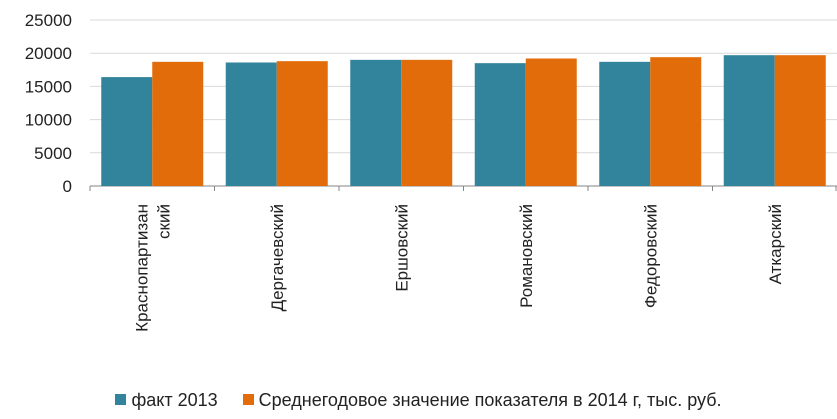  Describe the element at coordinates (48, 20) in the screenshot. I see `y-tick-label: 25000` at that location.